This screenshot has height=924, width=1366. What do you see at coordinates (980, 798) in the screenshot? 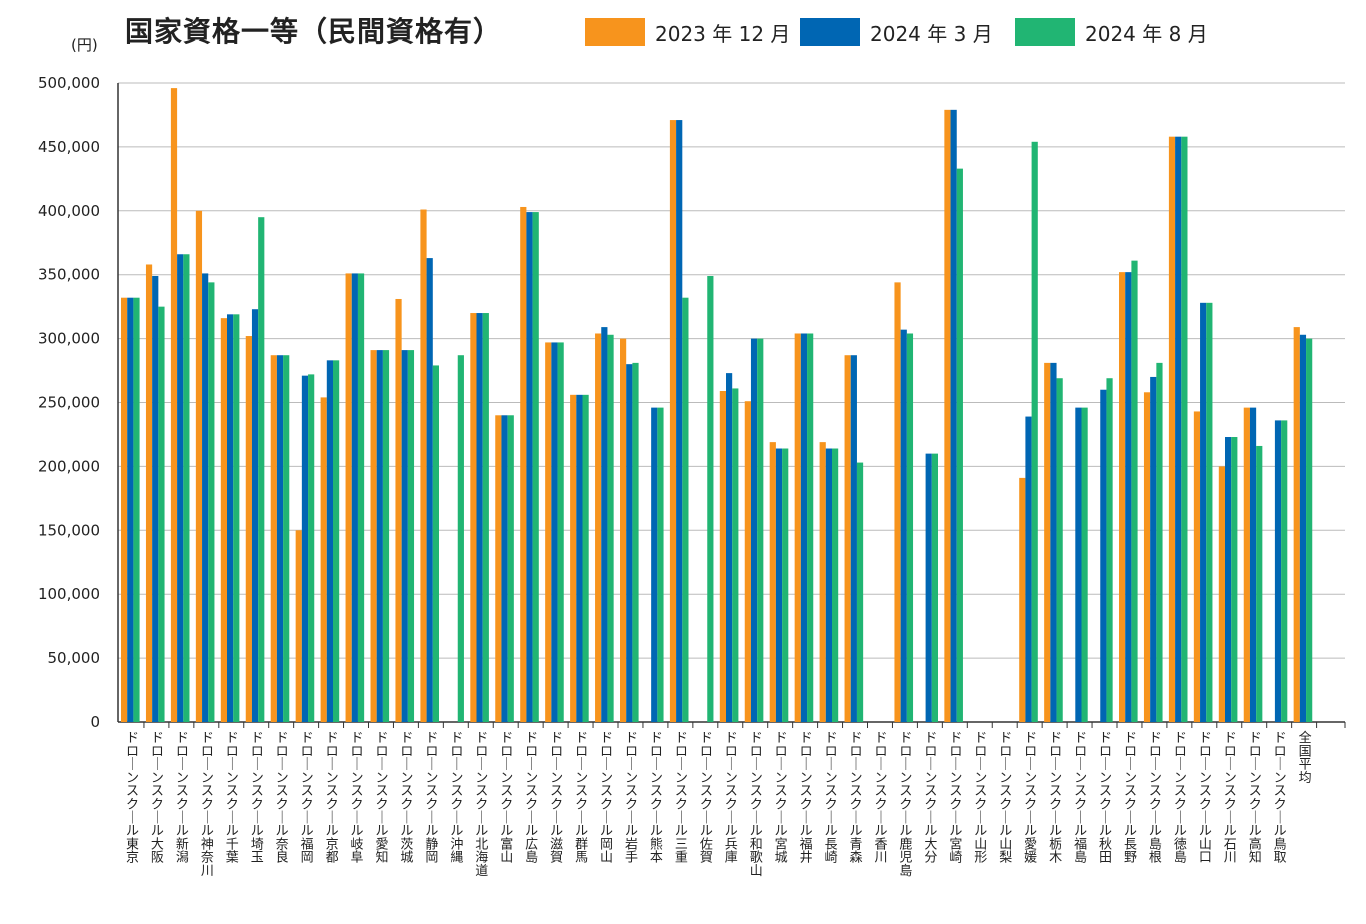
I see `x-tick-label: ドロ｜ンスク｜ル山形` at bounding box center [980, 798].